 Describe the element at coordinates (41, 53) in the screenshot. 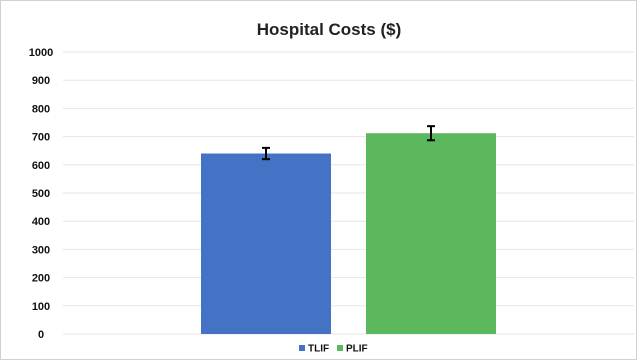

I see `y-tick-label: 1000` at that location.